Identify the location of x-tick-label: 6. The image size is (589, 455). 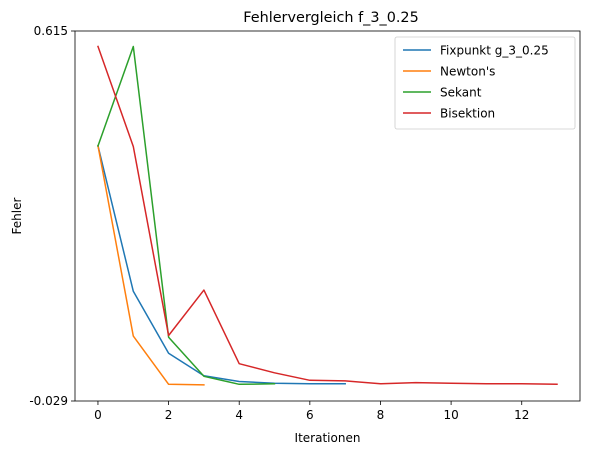
(310, 415).